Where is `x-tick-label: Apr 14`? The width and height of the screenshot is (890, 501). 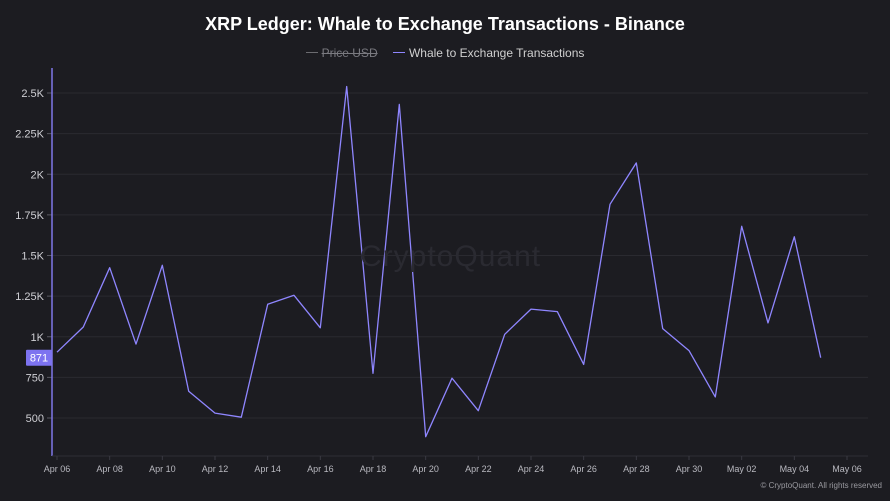
x-tick-label: Apr 14 is located at coordinates (267, 469).